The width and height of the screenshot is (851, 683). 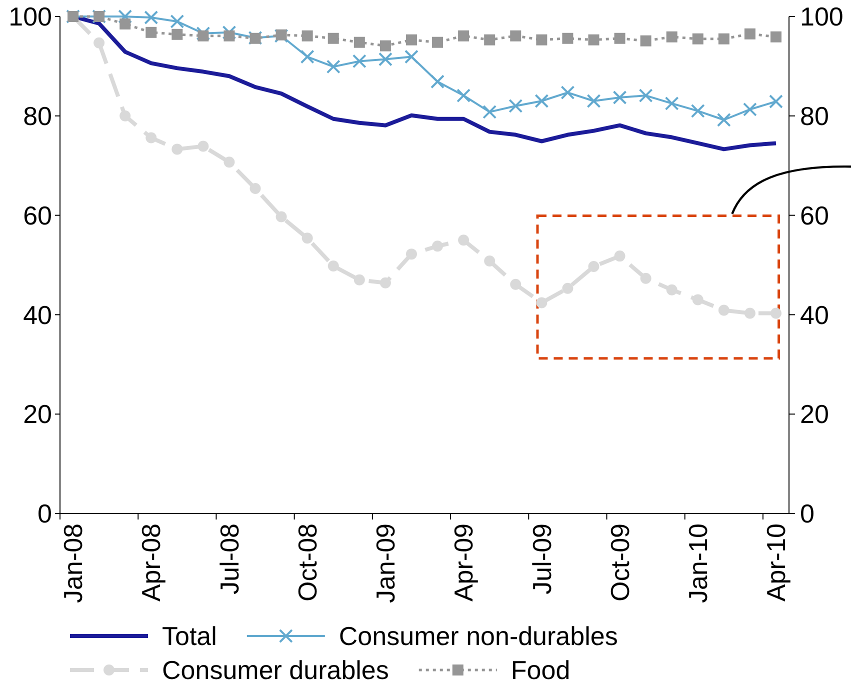 What do you see at coordinates (37, 414) in the screenshot?
I see `y-tick-label: 20` at bounding box center [37, 414].